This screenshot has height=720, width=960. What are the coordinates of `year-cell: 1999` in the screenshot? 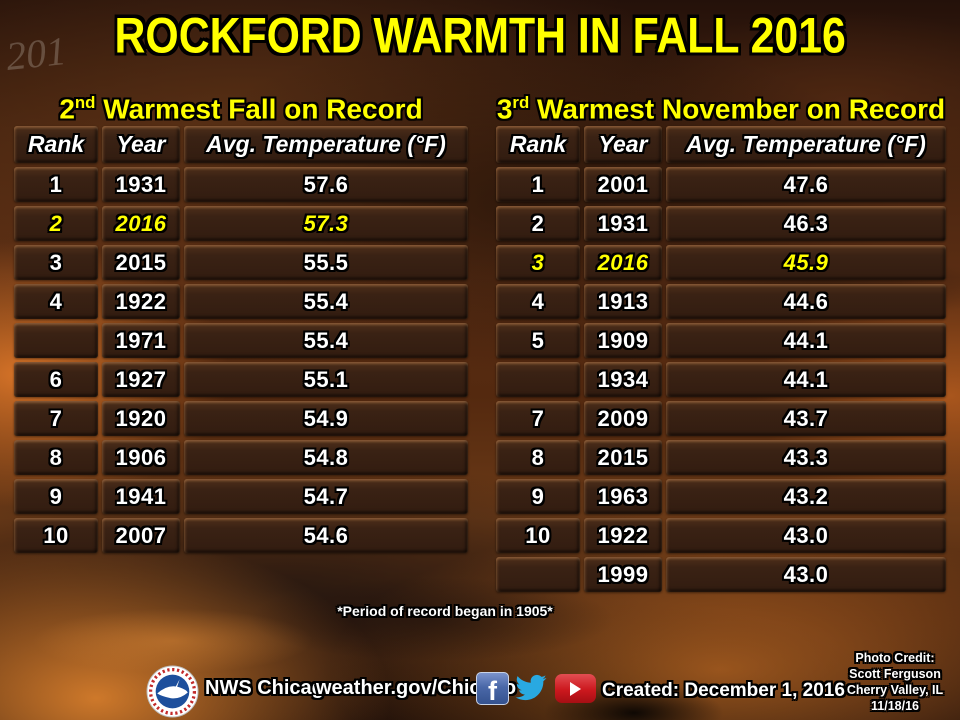 It's located at (623, 574).